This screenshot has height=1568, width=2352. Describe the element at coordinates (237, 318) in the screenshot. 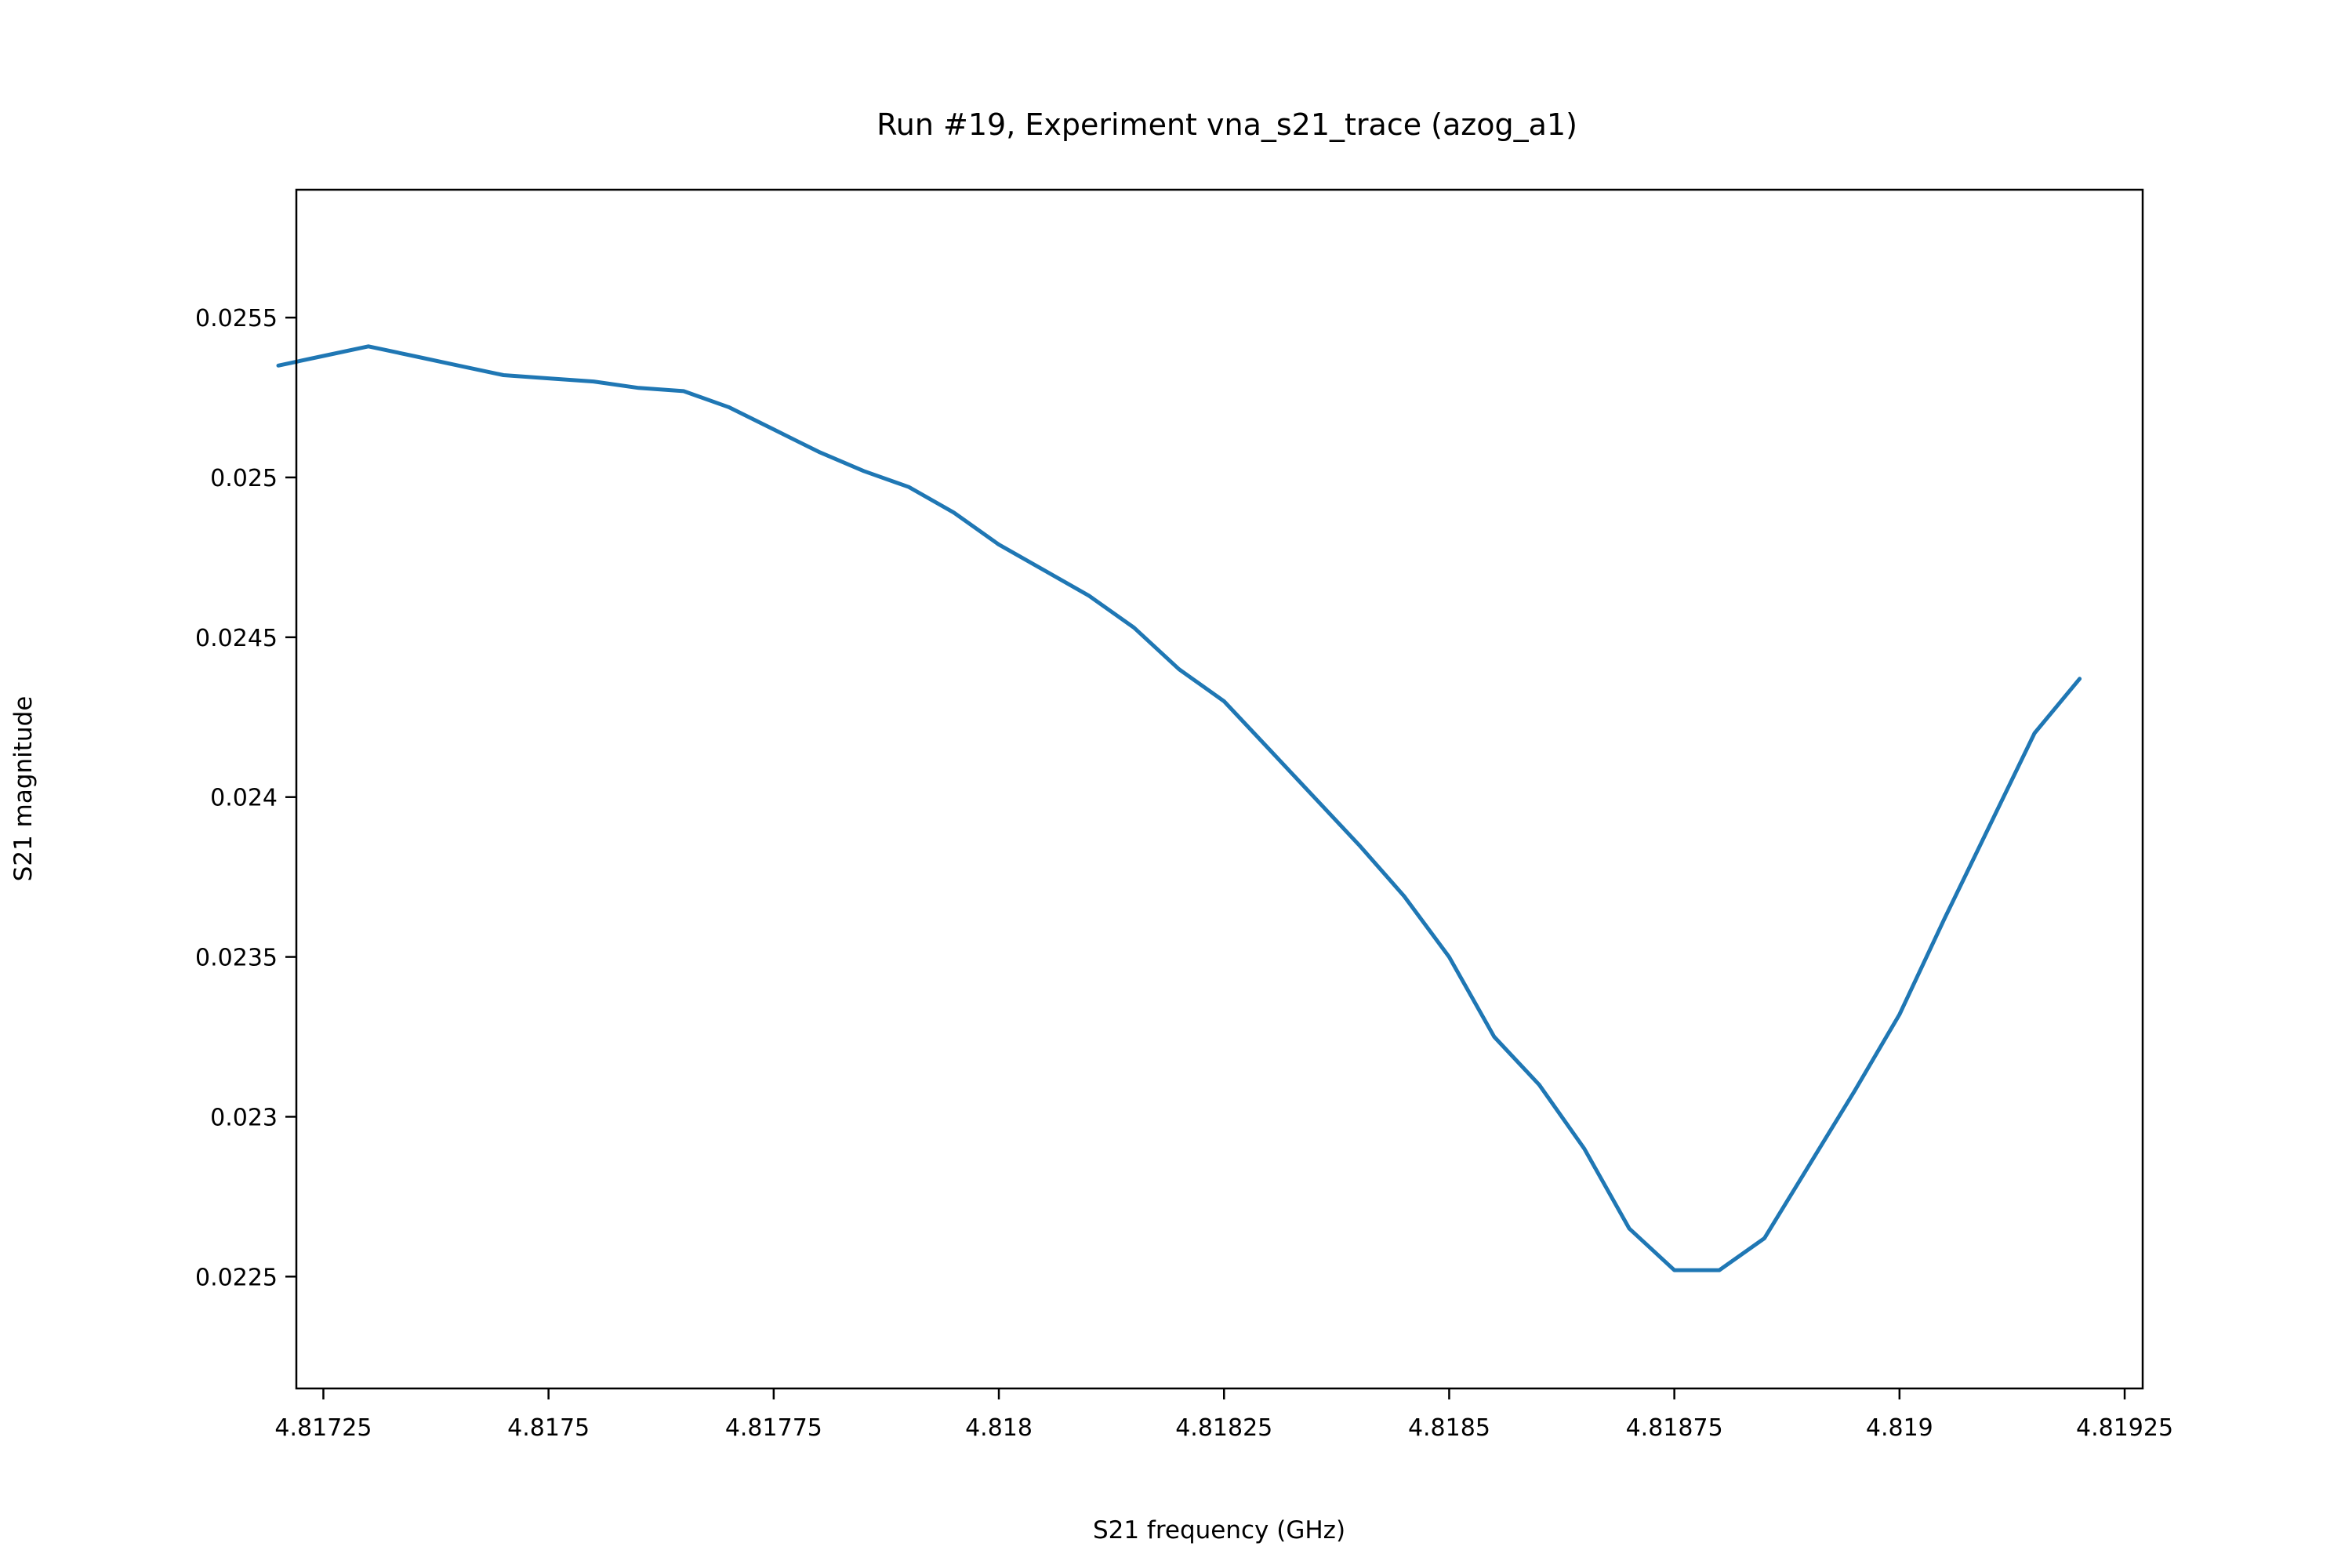

I see `y-tick-label: 0.0255` at that location.